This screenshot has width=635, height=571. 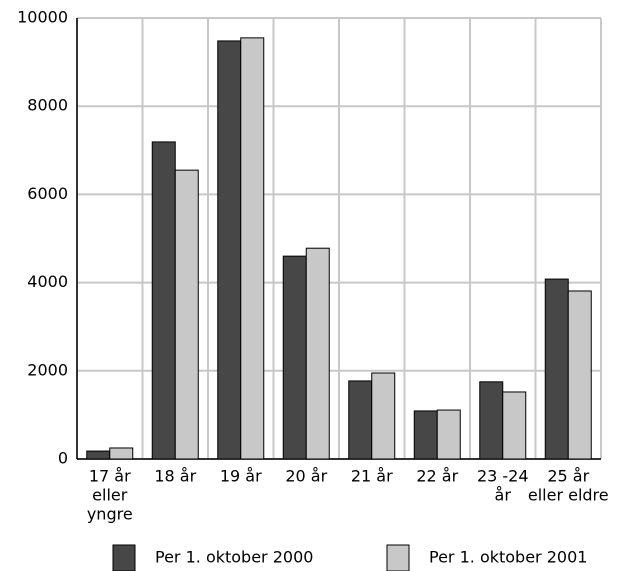 I want to click on x-tick-label: eller, so click(x=110, y=495).